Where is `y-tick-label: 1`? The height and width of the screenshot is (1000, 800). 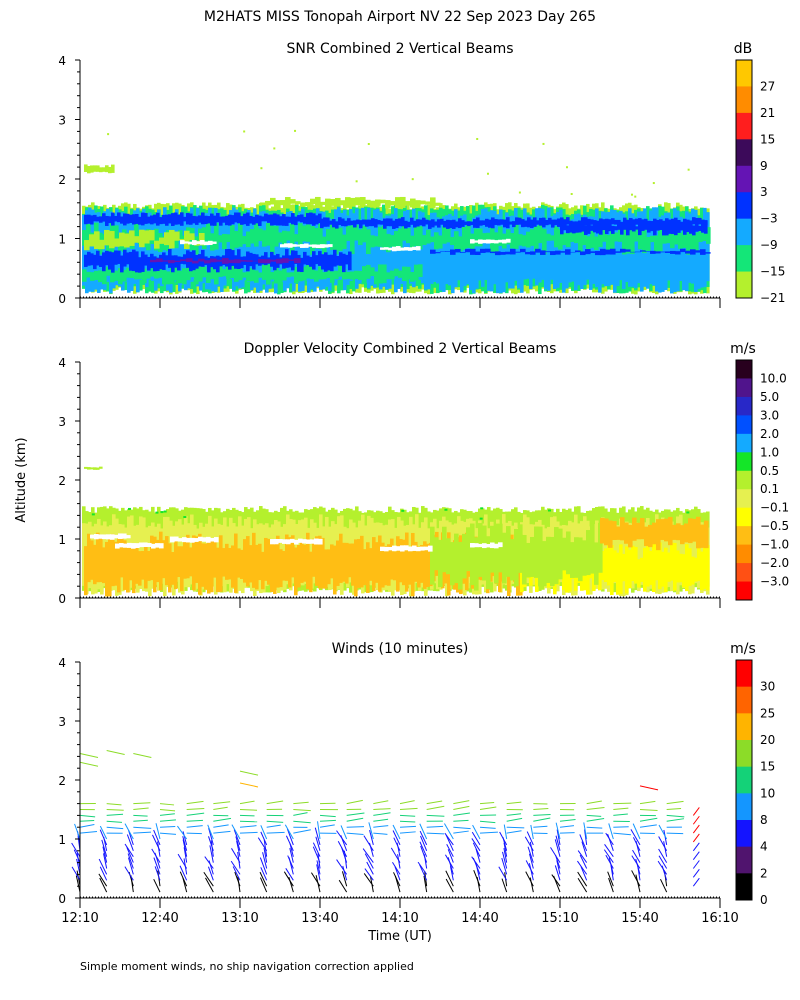 y-tick-label: 1 is located at coordinates (62, 540).